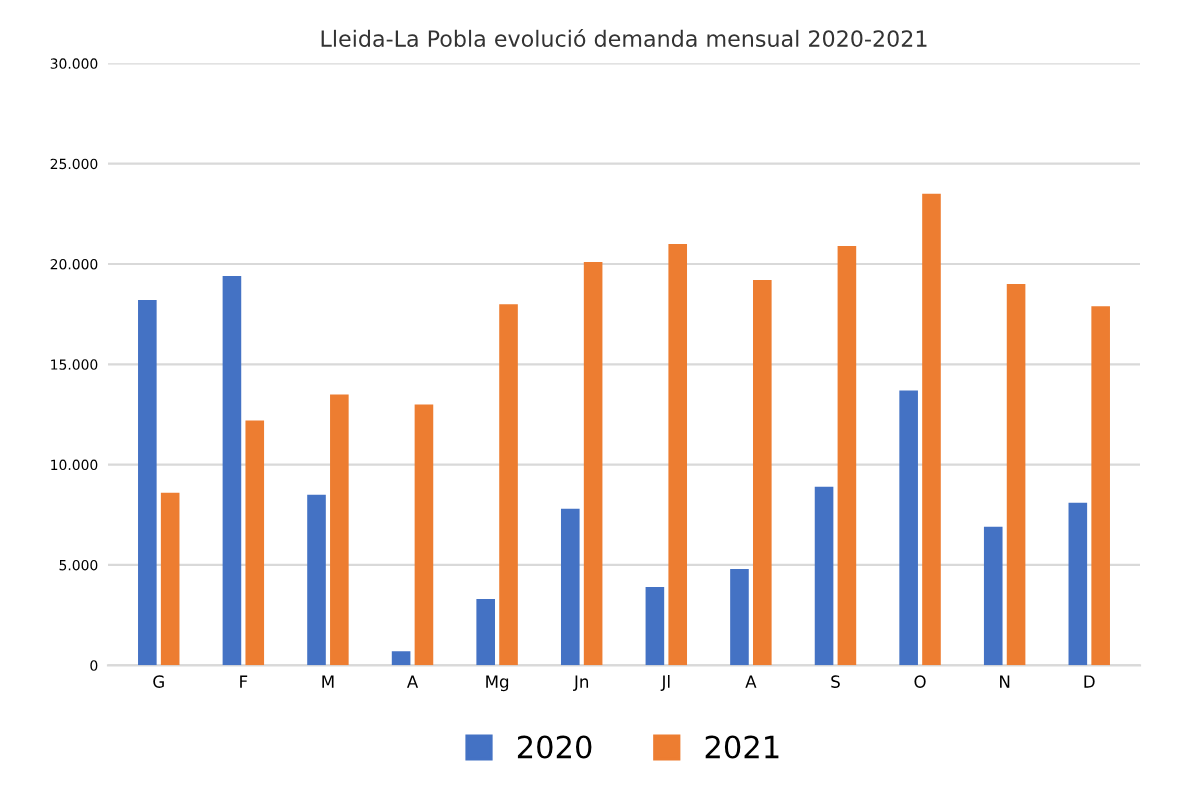 Image resolution: width=1200 pixels, height=792 pixels. Describe the element at coordinates (158, 681) in the screenshot. I see `x-tick-label: G` at that location.